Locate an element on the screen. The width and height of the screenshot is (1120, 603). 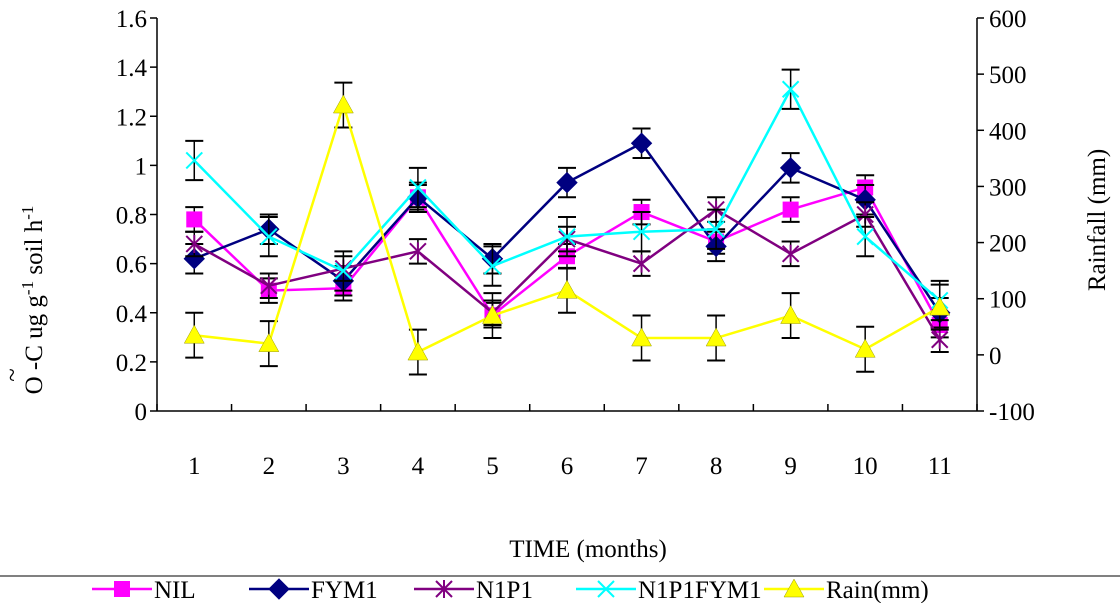
y-left-tick-label: 1.2 is located at coordinates (131, 117).